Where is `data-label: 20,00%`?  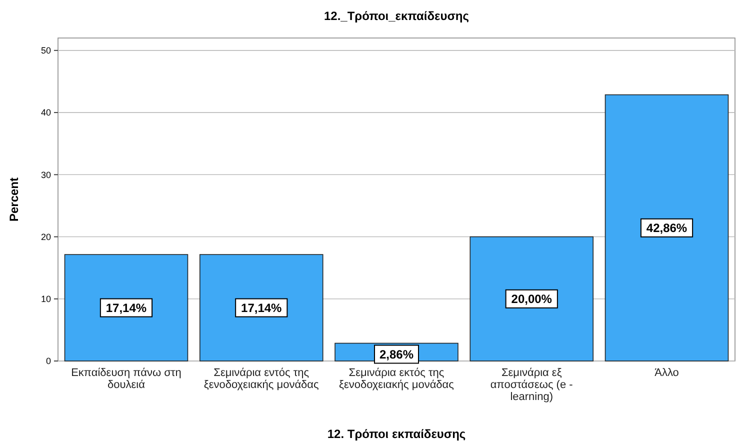 data-label: 20,00% is located at coordinates (531, 299).